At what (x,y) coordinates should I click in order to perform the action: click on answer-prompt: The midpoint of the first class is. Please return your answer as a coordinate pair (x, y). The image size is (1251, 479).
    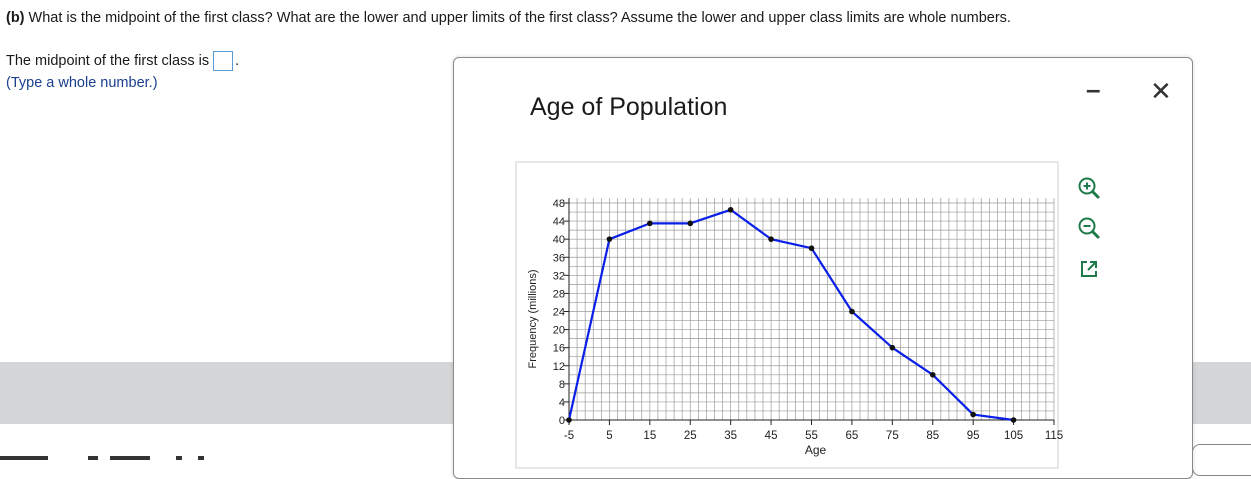
    Looking at the image, I should click on (108, 61).